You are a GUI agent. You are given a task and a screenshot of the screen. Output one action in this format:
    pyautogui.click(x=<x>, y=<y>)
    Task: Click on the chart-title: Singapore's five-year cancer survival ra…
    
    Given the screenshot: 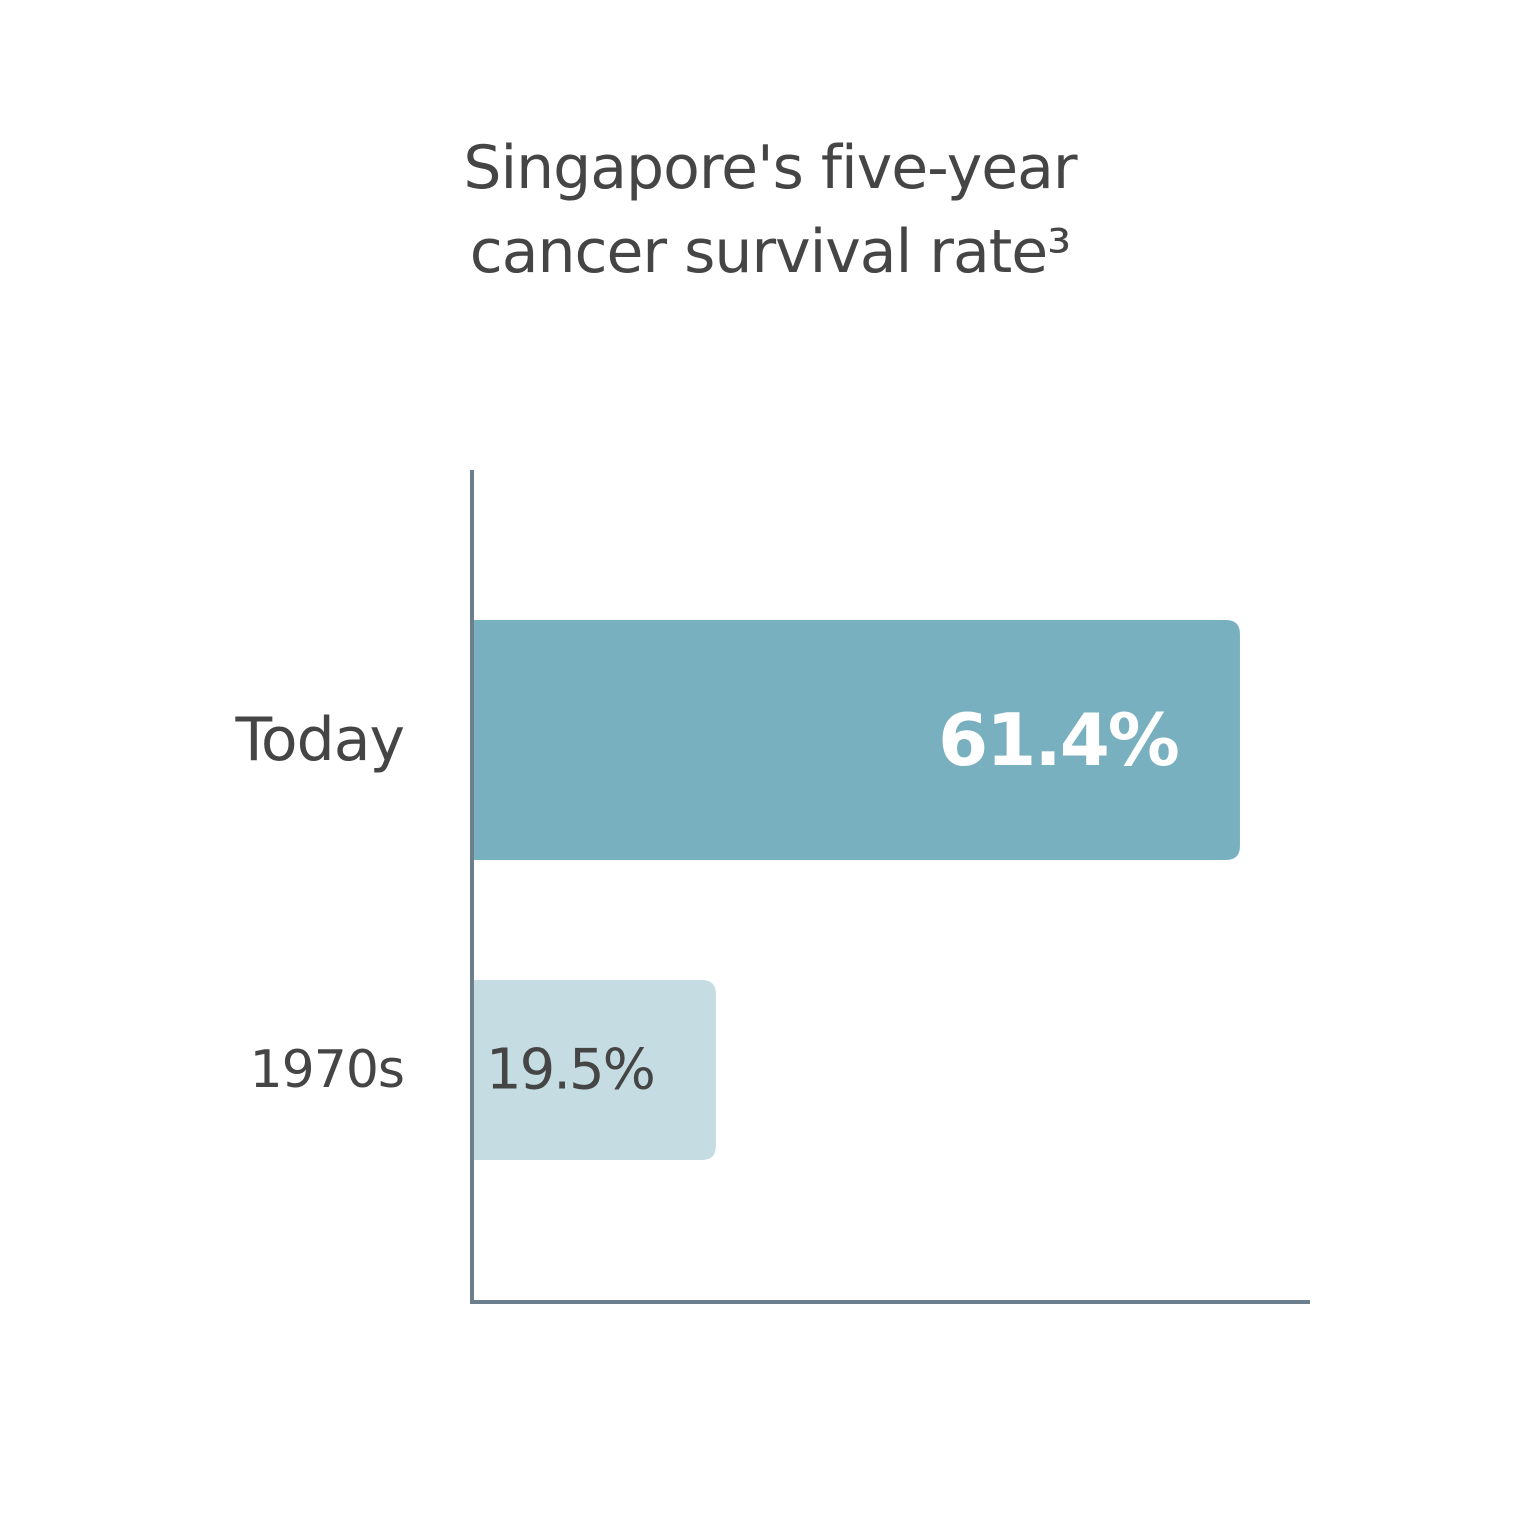 What is the action you would take?
    pyautogui.click(x=770, y=210)
    